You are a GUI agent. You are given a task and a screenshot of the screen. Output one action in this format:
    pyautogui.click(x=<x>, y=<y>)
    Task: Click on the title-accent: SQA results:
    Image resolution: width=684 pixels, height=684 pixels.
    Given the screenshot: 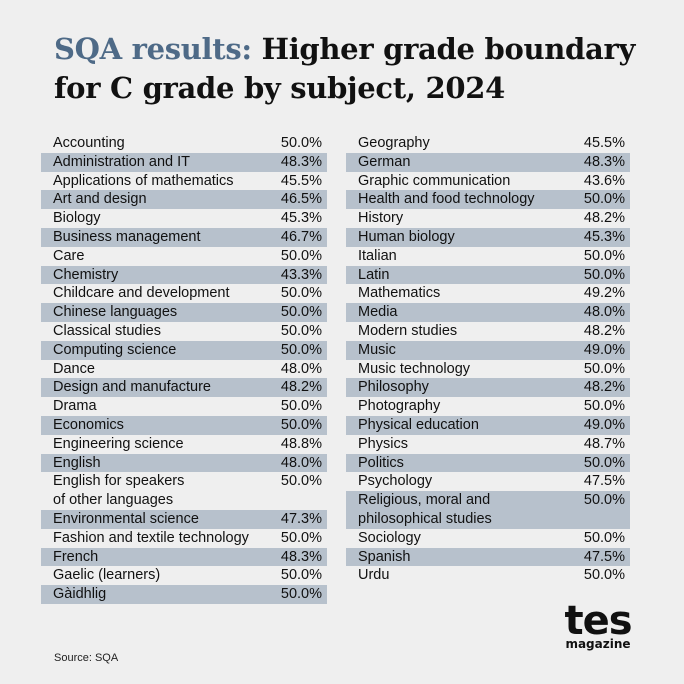 What is the action you would take?
    pyautogui.click(x=153, y=49)
    